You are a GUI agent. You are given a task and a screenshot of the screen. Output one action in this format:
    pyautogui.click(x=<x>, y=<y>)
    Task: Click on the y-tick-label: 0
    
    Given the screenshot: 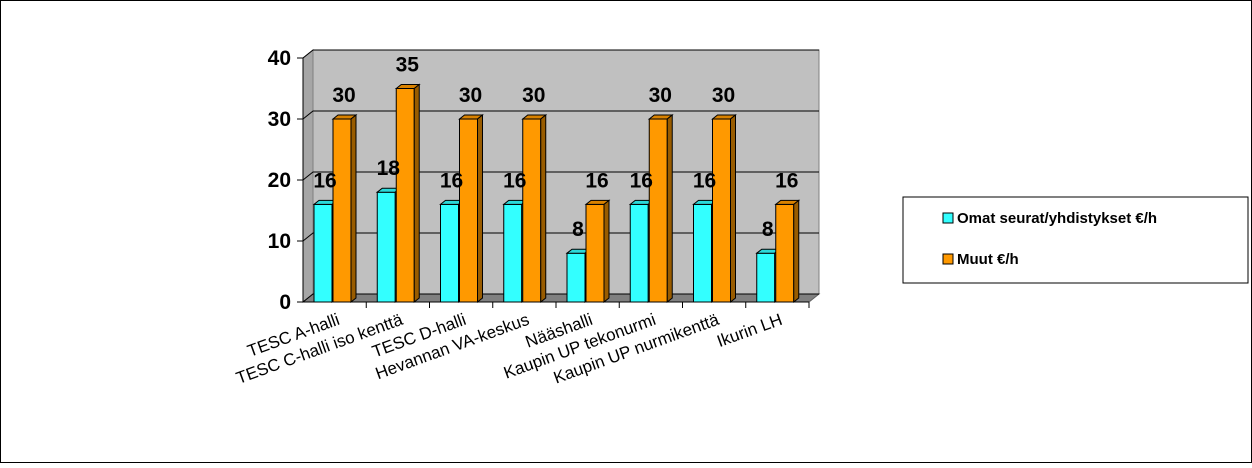 What is the action you would take?
    pyautogui.click(x=285, y=302)
    